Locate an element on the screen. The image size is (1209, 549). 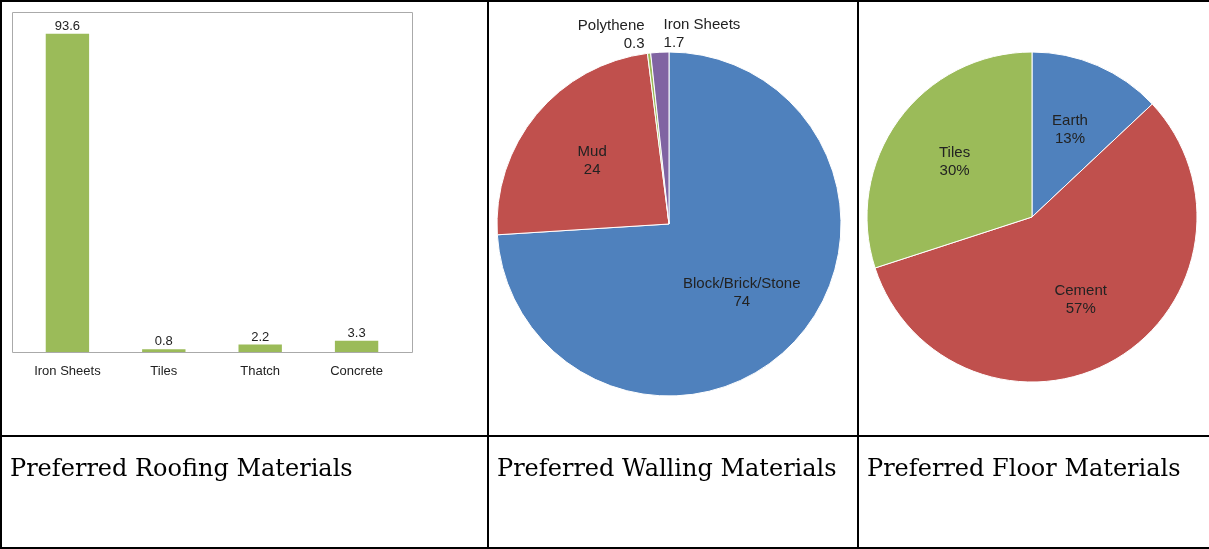
data-label: 30% is located at coordinates (954, 169).